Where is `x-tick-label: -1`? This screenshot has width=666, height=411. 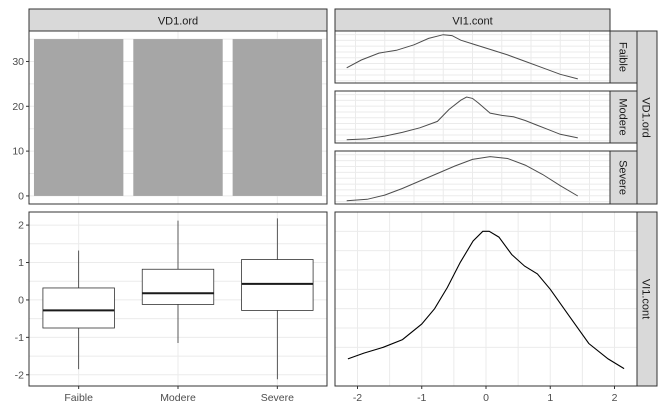 x-tick-label: -1 is located at coordinates (421, 398).